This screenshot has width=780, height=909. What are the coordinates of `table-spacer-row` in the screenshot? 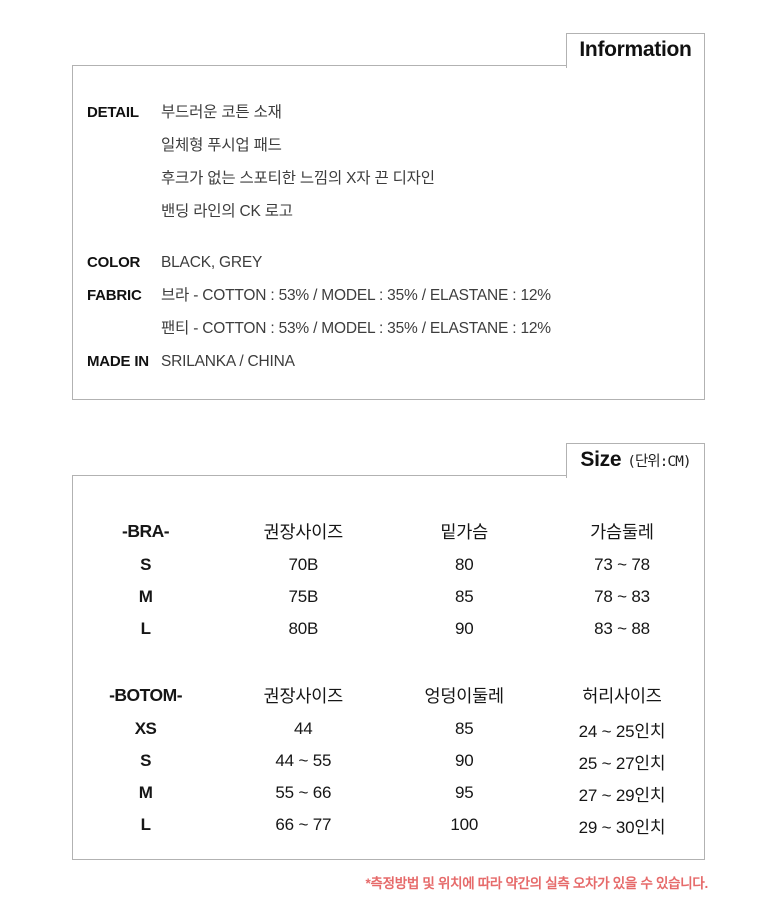 It's located at (388, 661).